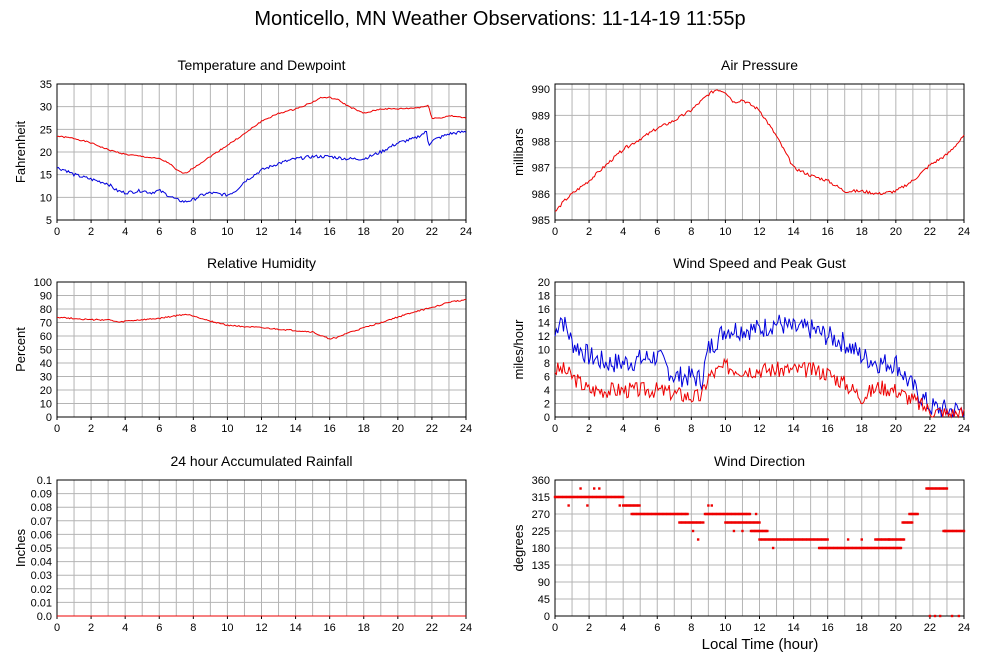  Describe the element at coordinates (541, 90) in the screenshot. I see `pressure-y-tick-label: 990` at that location.